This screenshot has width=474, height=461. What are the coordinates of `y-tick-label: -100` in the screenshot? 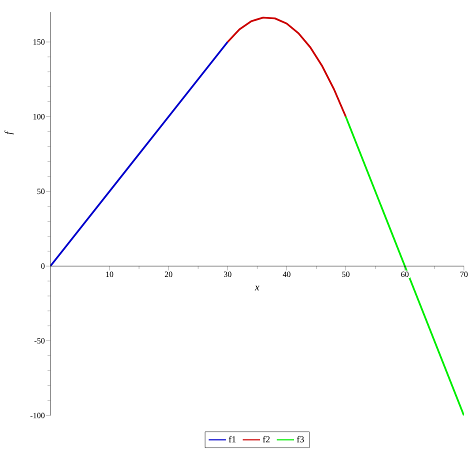 It's located at (37, 415).